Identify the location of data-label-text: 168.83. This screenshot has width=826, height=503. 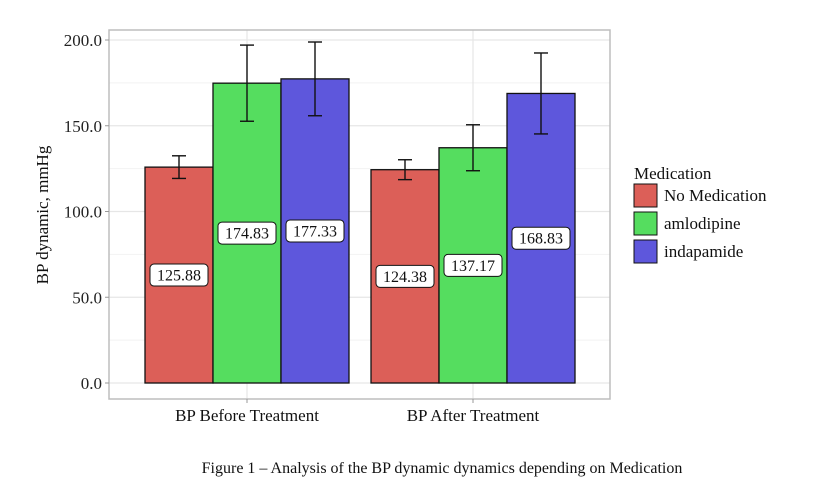
(541, 239).